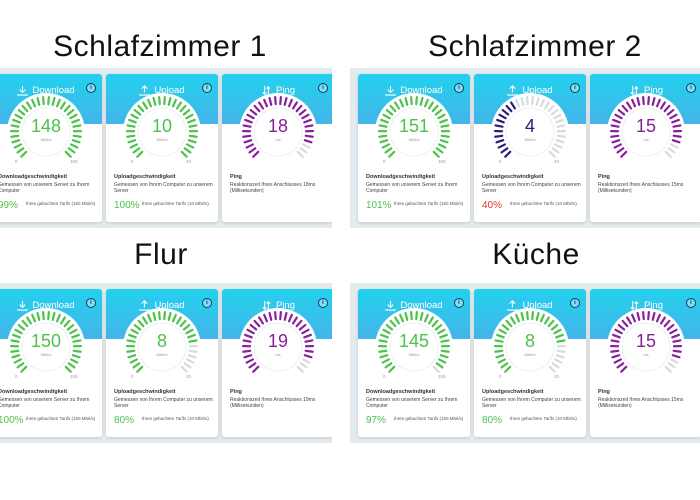 The width and height of the screenshot is (700, 500). Describe the element at coordinates (414, 126) in the screenshot. I see `download-value: 151` at that location.